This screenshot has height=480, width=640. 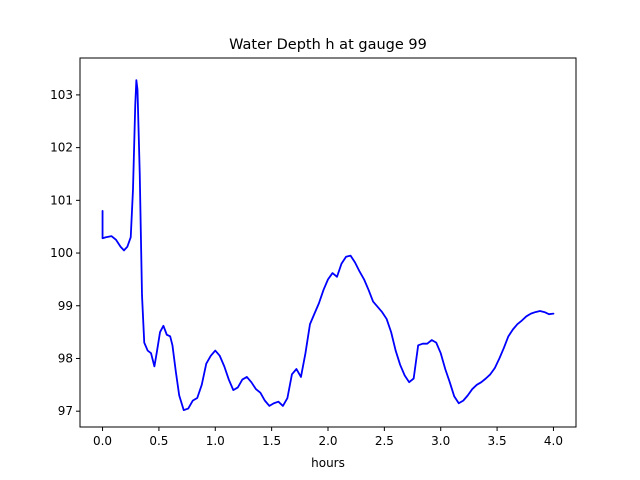 What do you see at coordinates (65, 411) in the screenshot?
I see `y-tick-label: 97` at bounding box center [65, 411].